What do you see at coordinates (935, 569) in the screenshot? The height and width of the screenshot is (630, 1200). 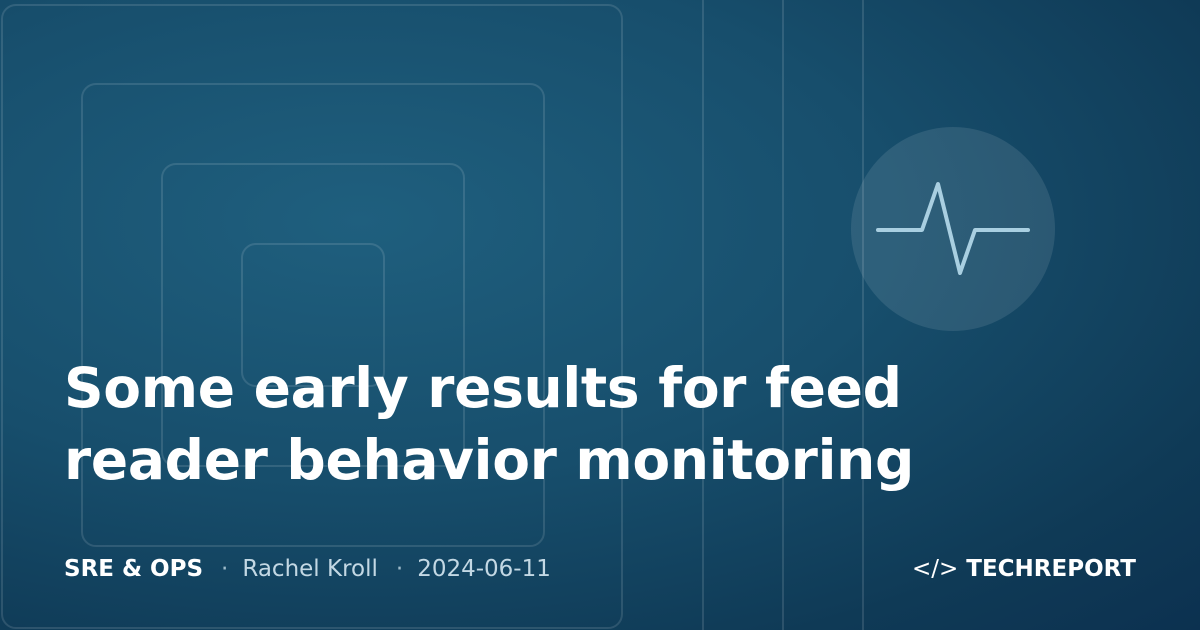 I see `brand-icon: </>` at bounding box center [935, 569].